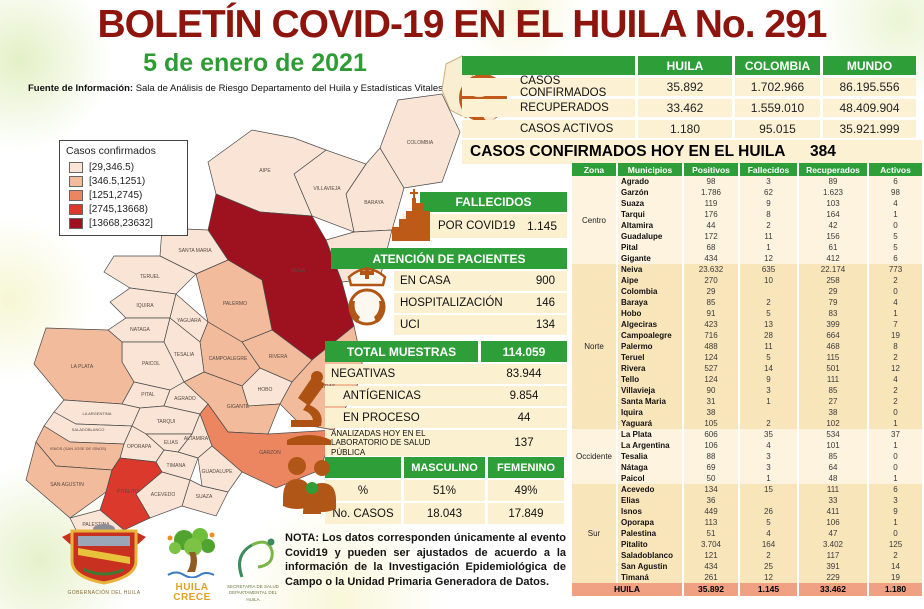  I want to click on map-label-pital: PITAL, so click(148, 395).